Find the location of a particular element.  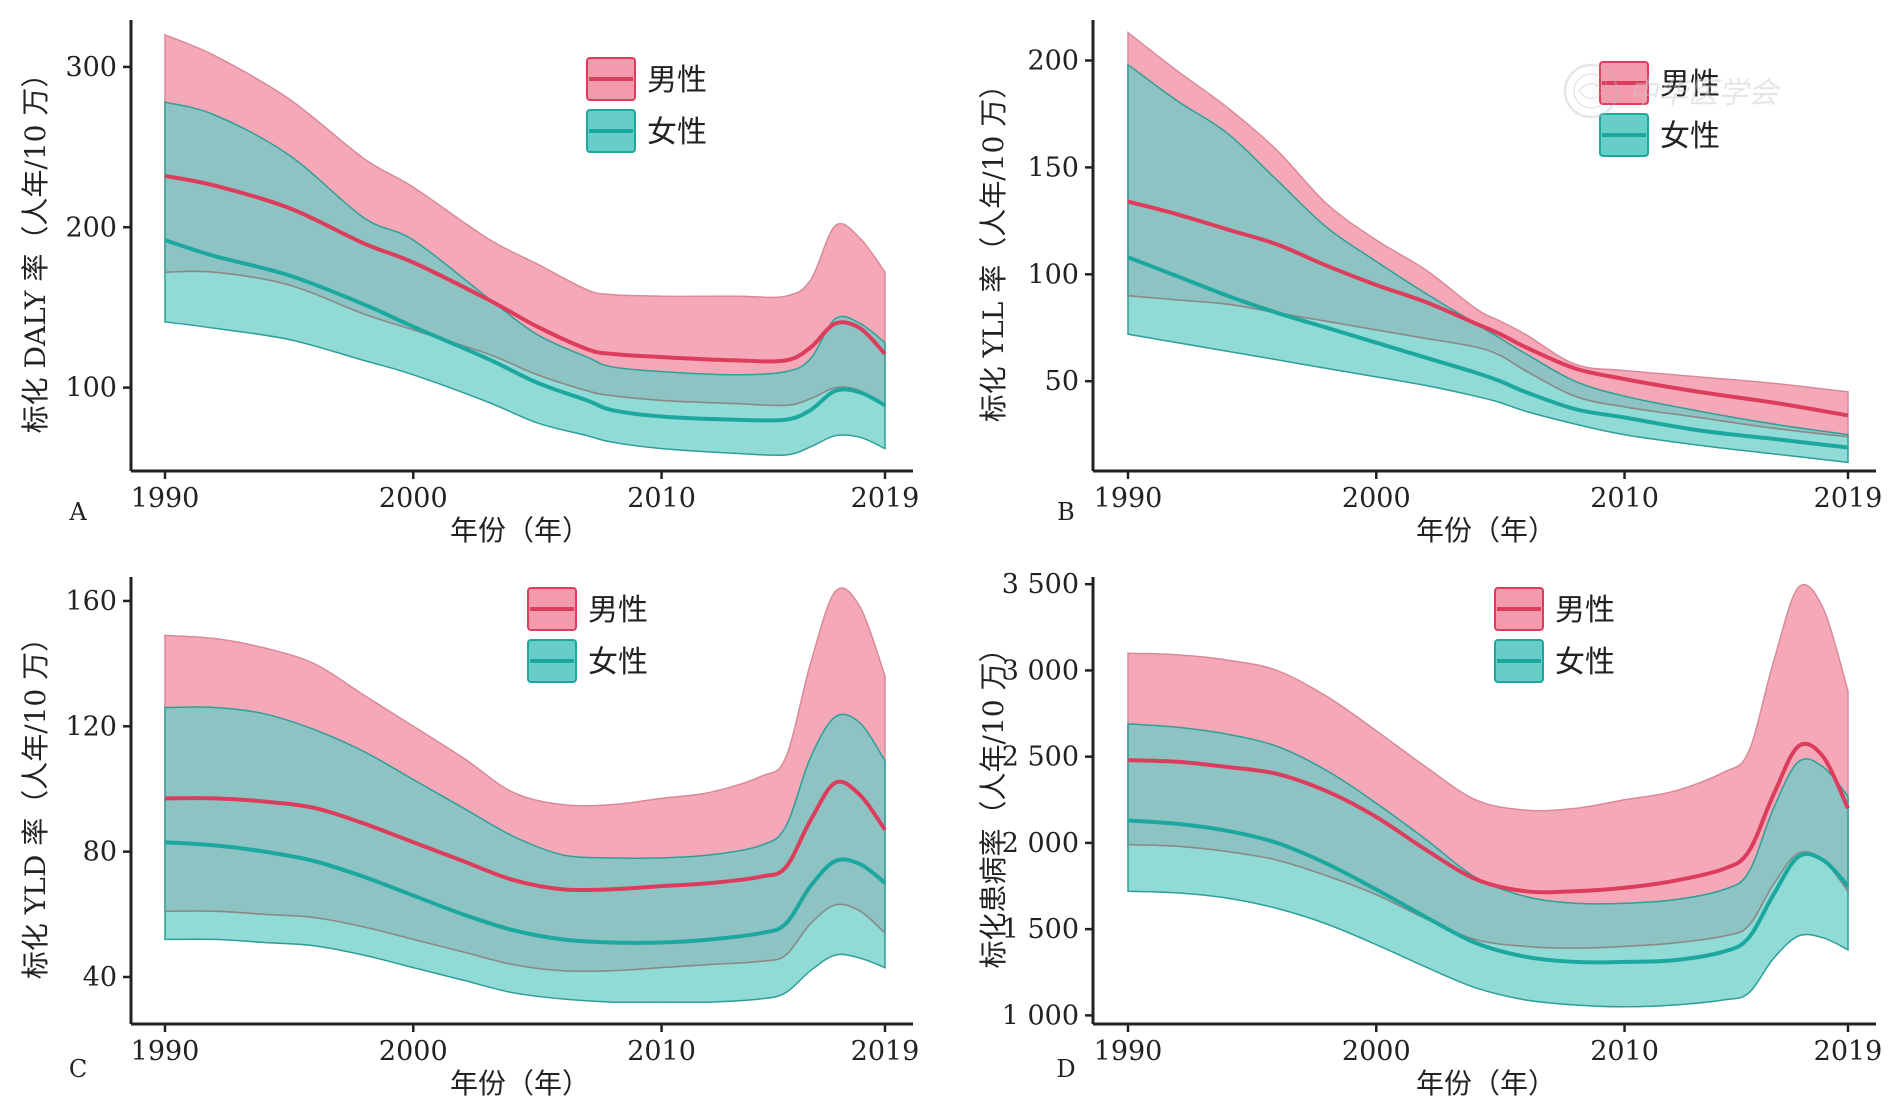

y-axis-title: 标化 YLD 率（人年/10 万） is located at coordinates (35, 801).